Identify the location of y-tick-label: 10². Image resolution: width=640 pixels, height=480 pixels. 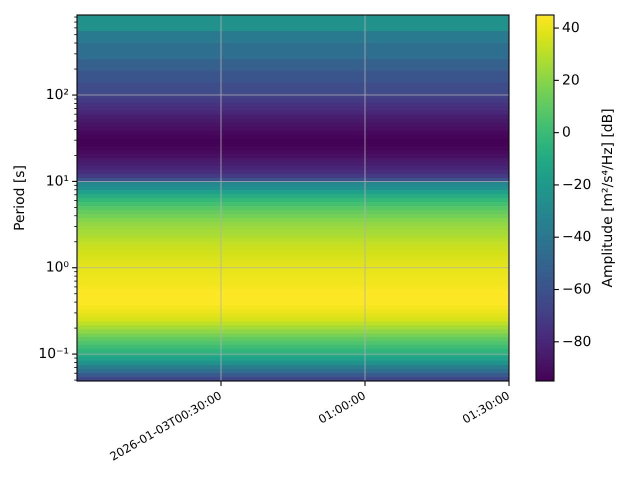
(57, 95).